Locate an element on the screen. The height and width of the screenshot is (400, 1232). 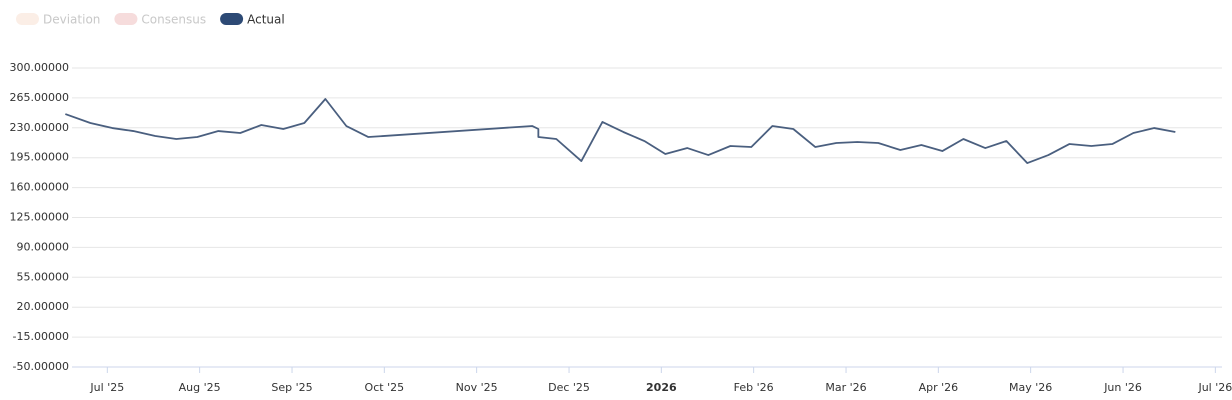
legend-label: Actual is located at coordinates (266, 20).